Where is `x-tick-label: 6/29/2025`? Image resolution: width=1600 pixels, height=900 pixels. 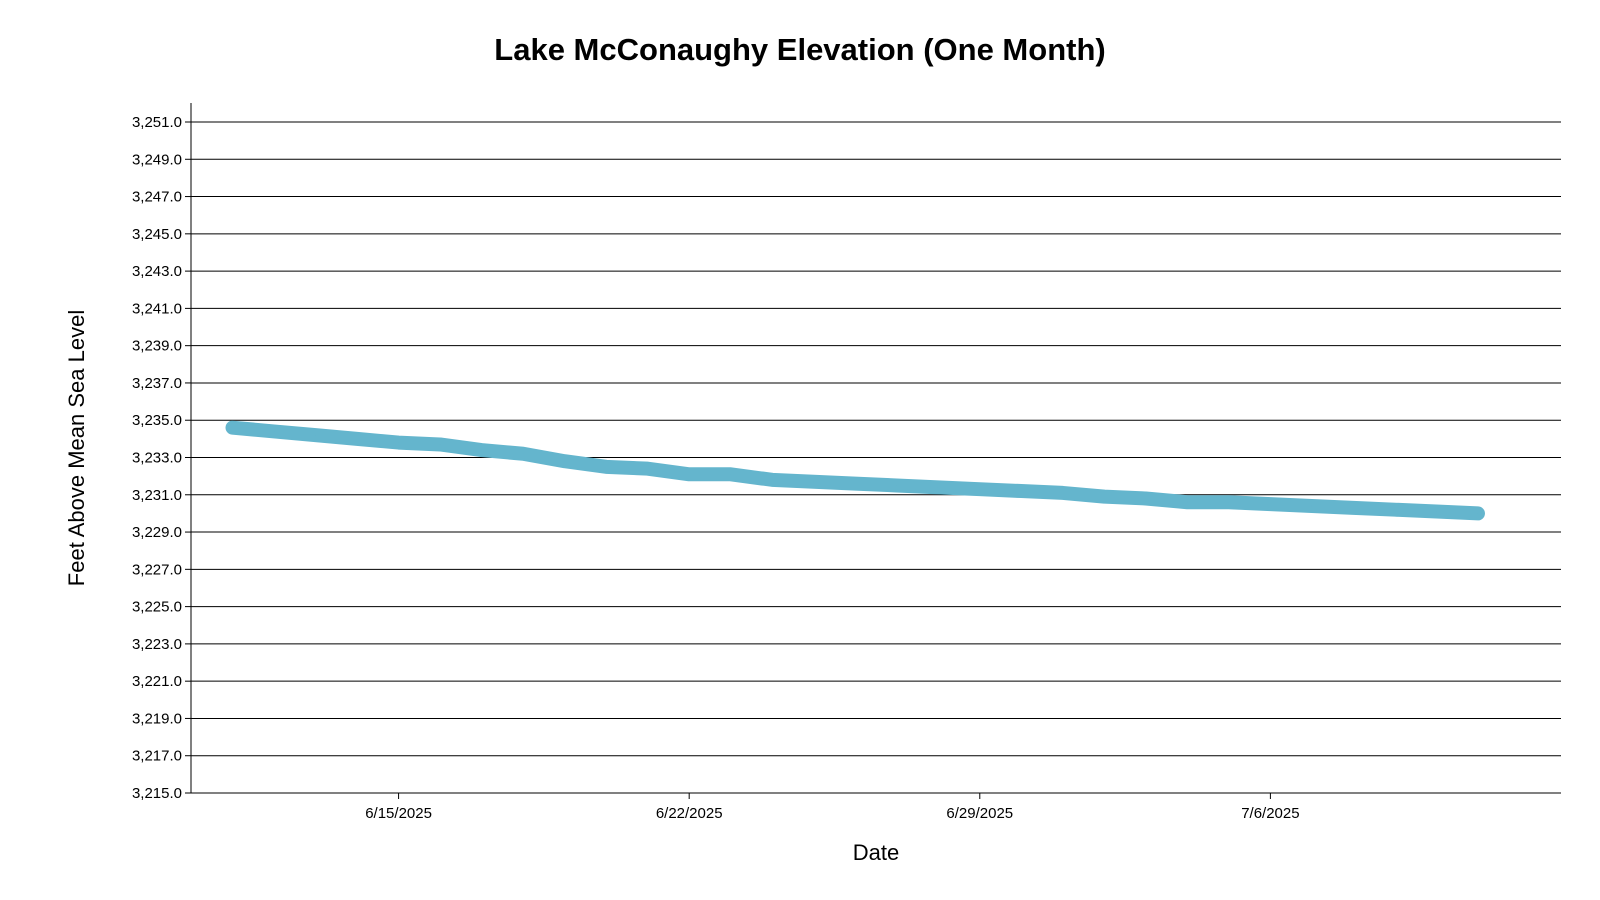 x-tick-label: 6/29/2025 is located at coordinates (979, 813).